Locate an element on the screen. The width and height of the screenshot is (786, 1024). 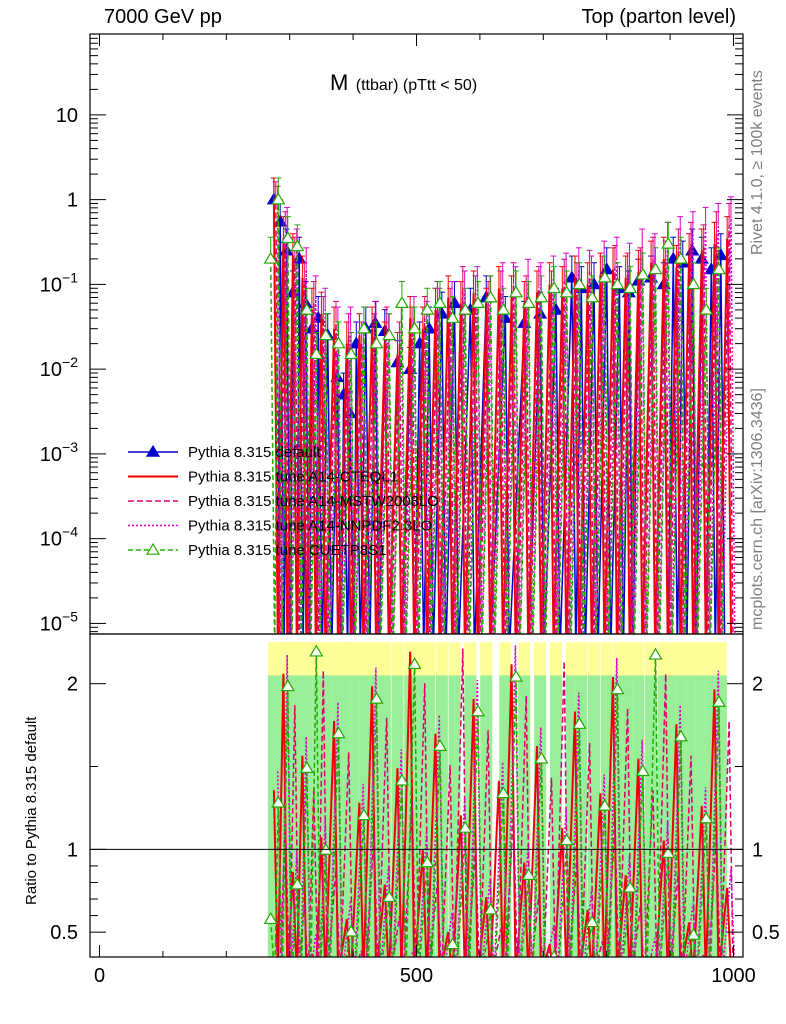
ratio-y-tick-label-right: 1 is located at coordinates (757, 850).